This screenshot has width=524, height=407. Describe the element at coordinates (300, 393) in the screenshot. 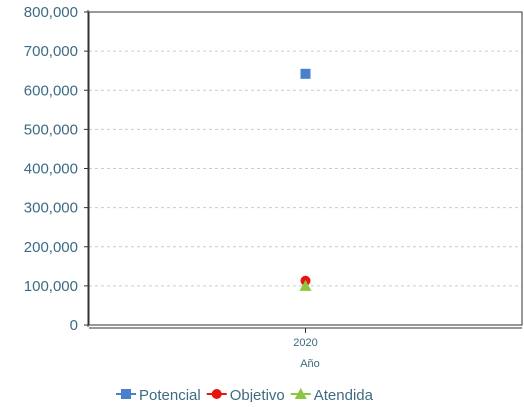

I see `legend-swatch-triangle` at that location.